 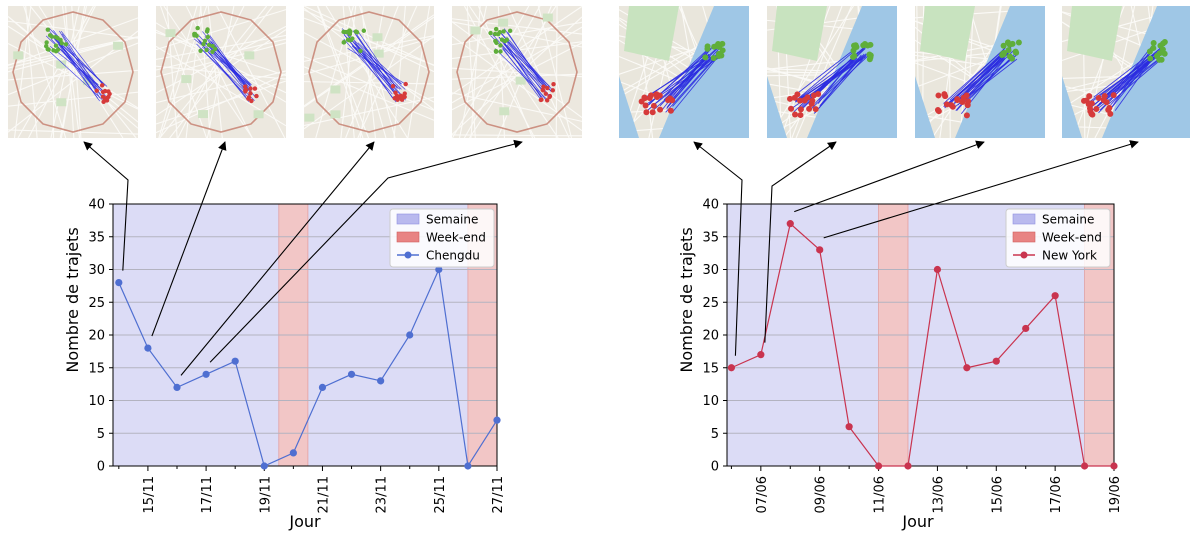 What do you see at coordinates (1056, 494) in the screenshot?
I see `x-tick-label: 17/06` at bounding box center [1056, 494].